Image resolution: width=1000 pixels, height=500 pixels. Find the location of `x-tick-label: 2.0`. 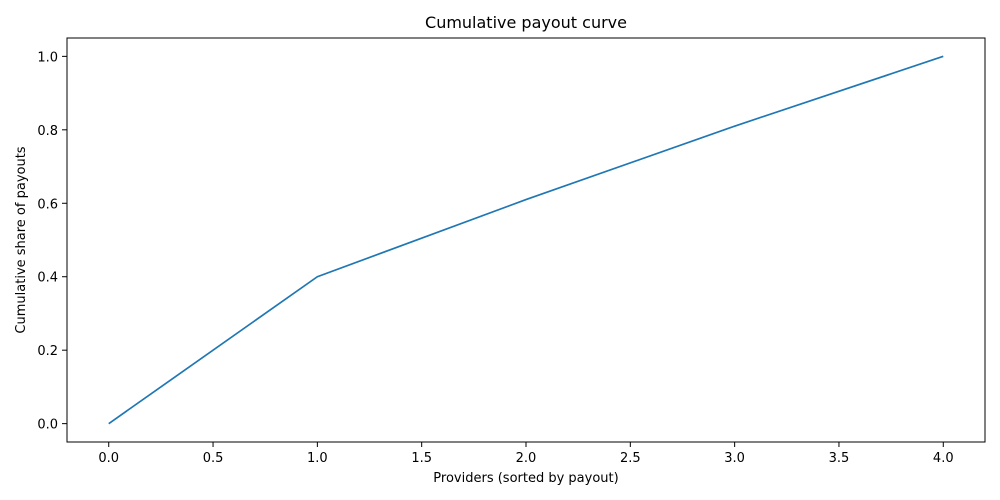

x-tick-label: 2.0 is located at coordinates (526, 458).